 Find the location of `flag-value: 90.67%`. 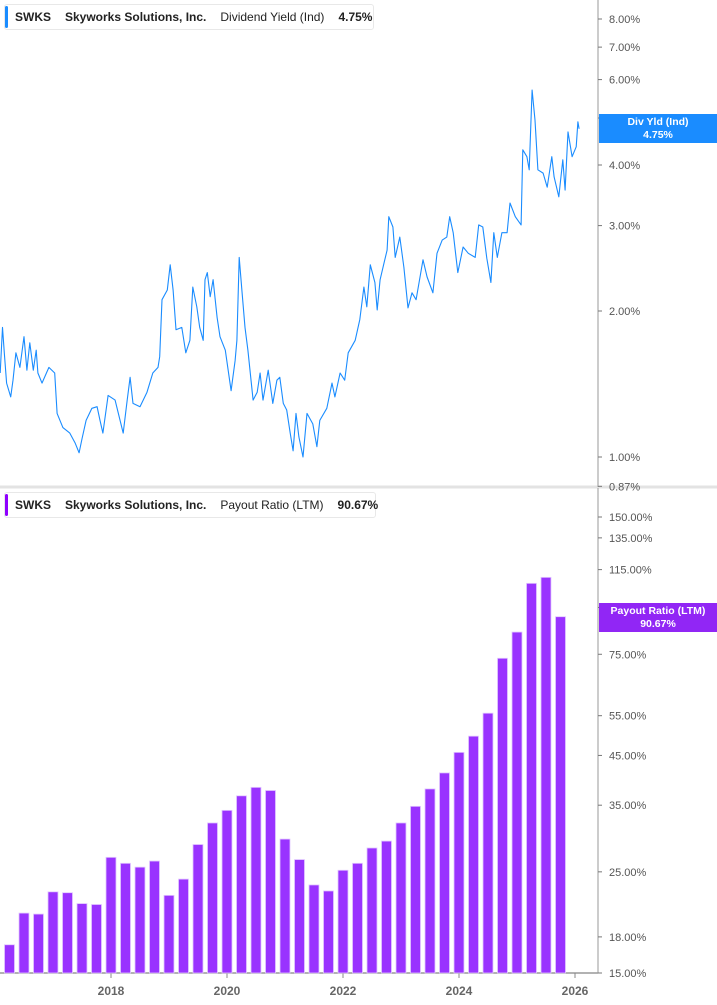

flag-value: 90.67% is located at coordinates (658, 624).